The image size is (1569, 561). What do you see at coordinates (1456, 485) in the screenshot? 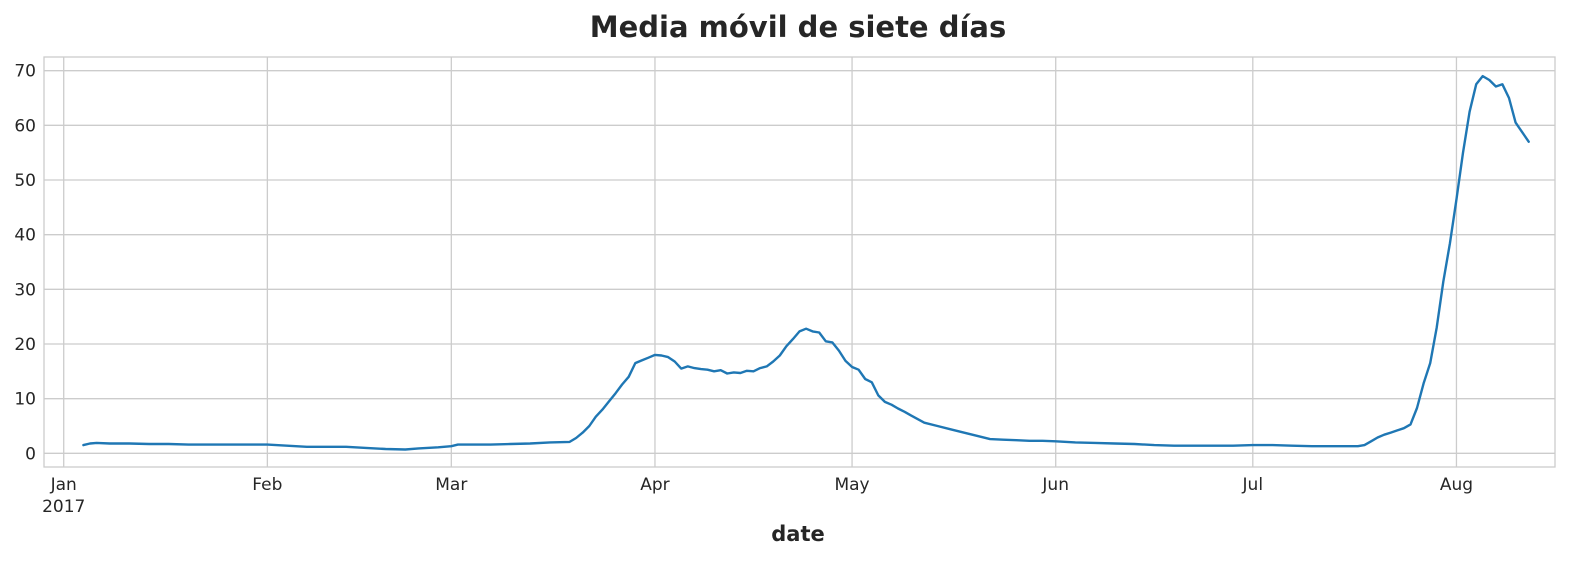
I see `x-tick-label: Aug` at bounding box center [1456, 485].